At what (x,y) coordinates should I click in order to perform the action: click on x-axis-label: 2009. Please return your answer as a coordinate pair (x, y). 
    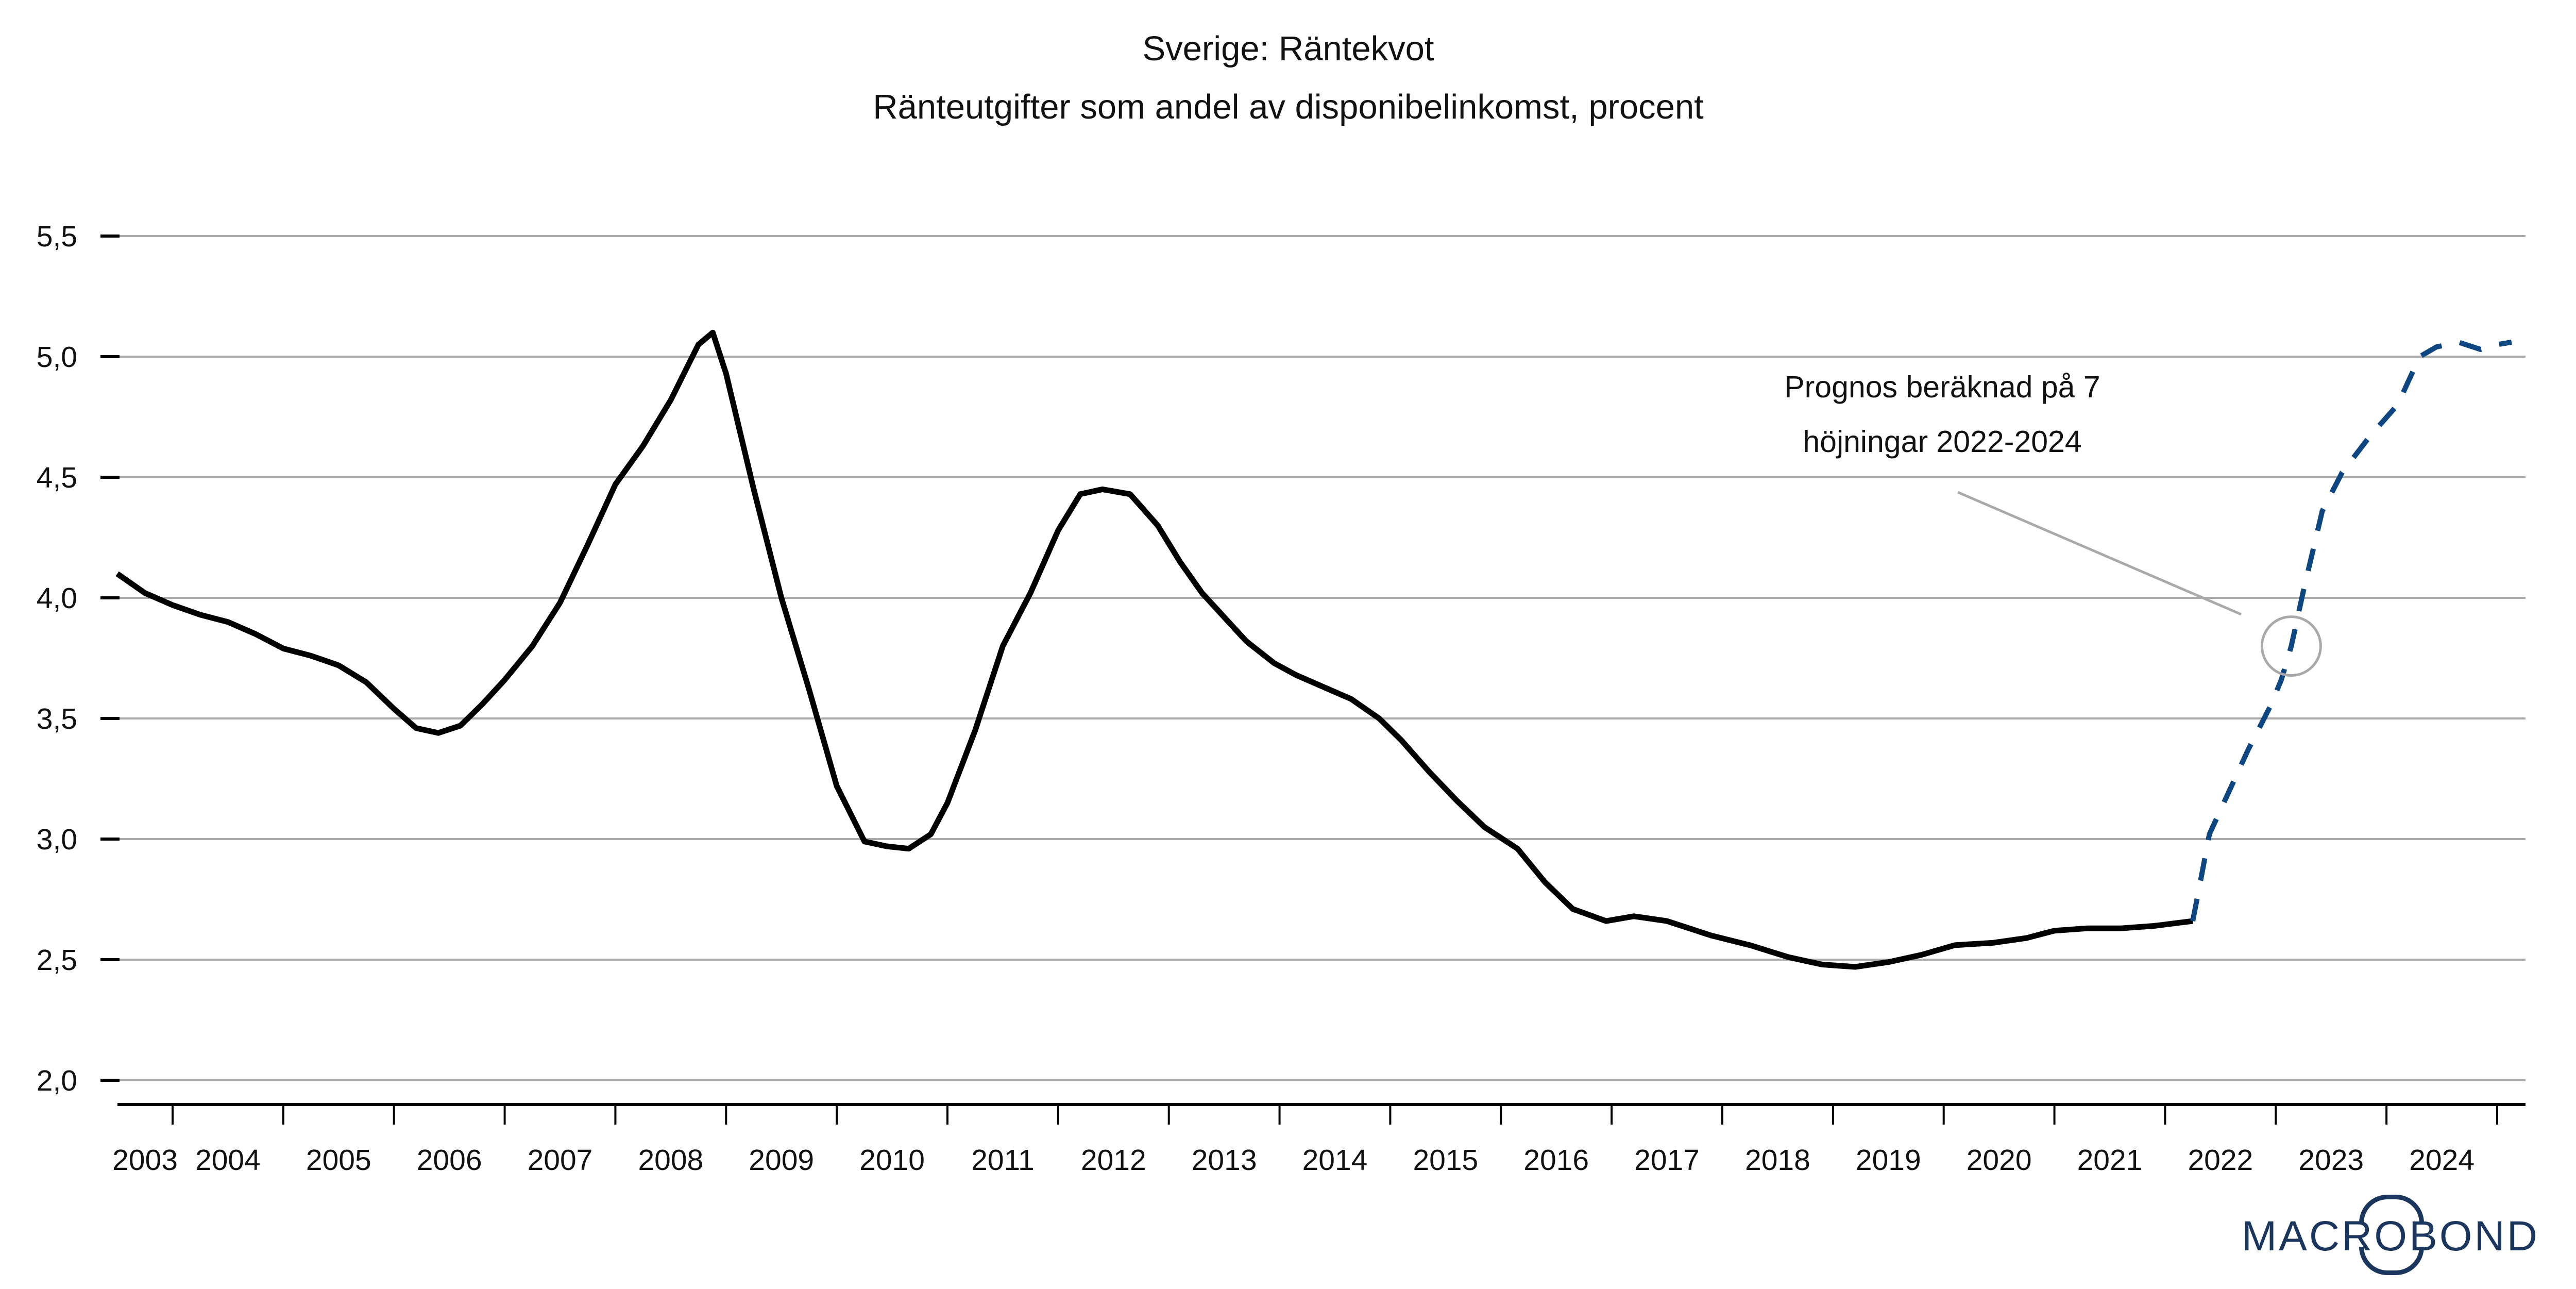
    Looking at the image, I should click on (781, 1160).